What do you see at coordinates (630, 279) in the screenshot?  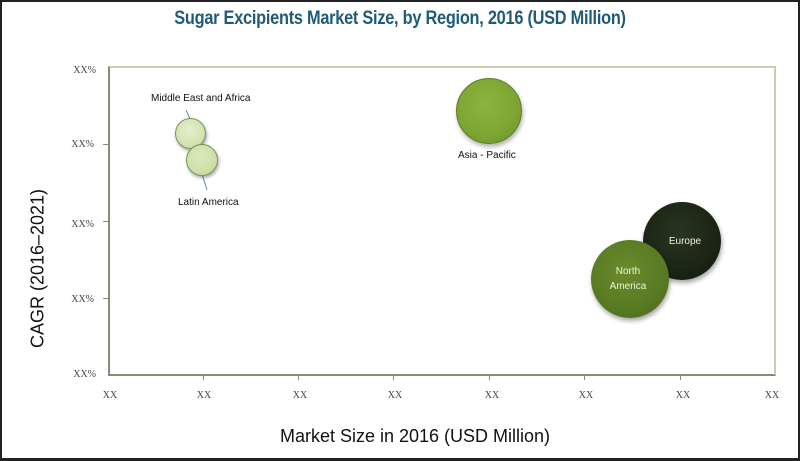 I see `bubble-north-america` at bounding box center [630, 279].